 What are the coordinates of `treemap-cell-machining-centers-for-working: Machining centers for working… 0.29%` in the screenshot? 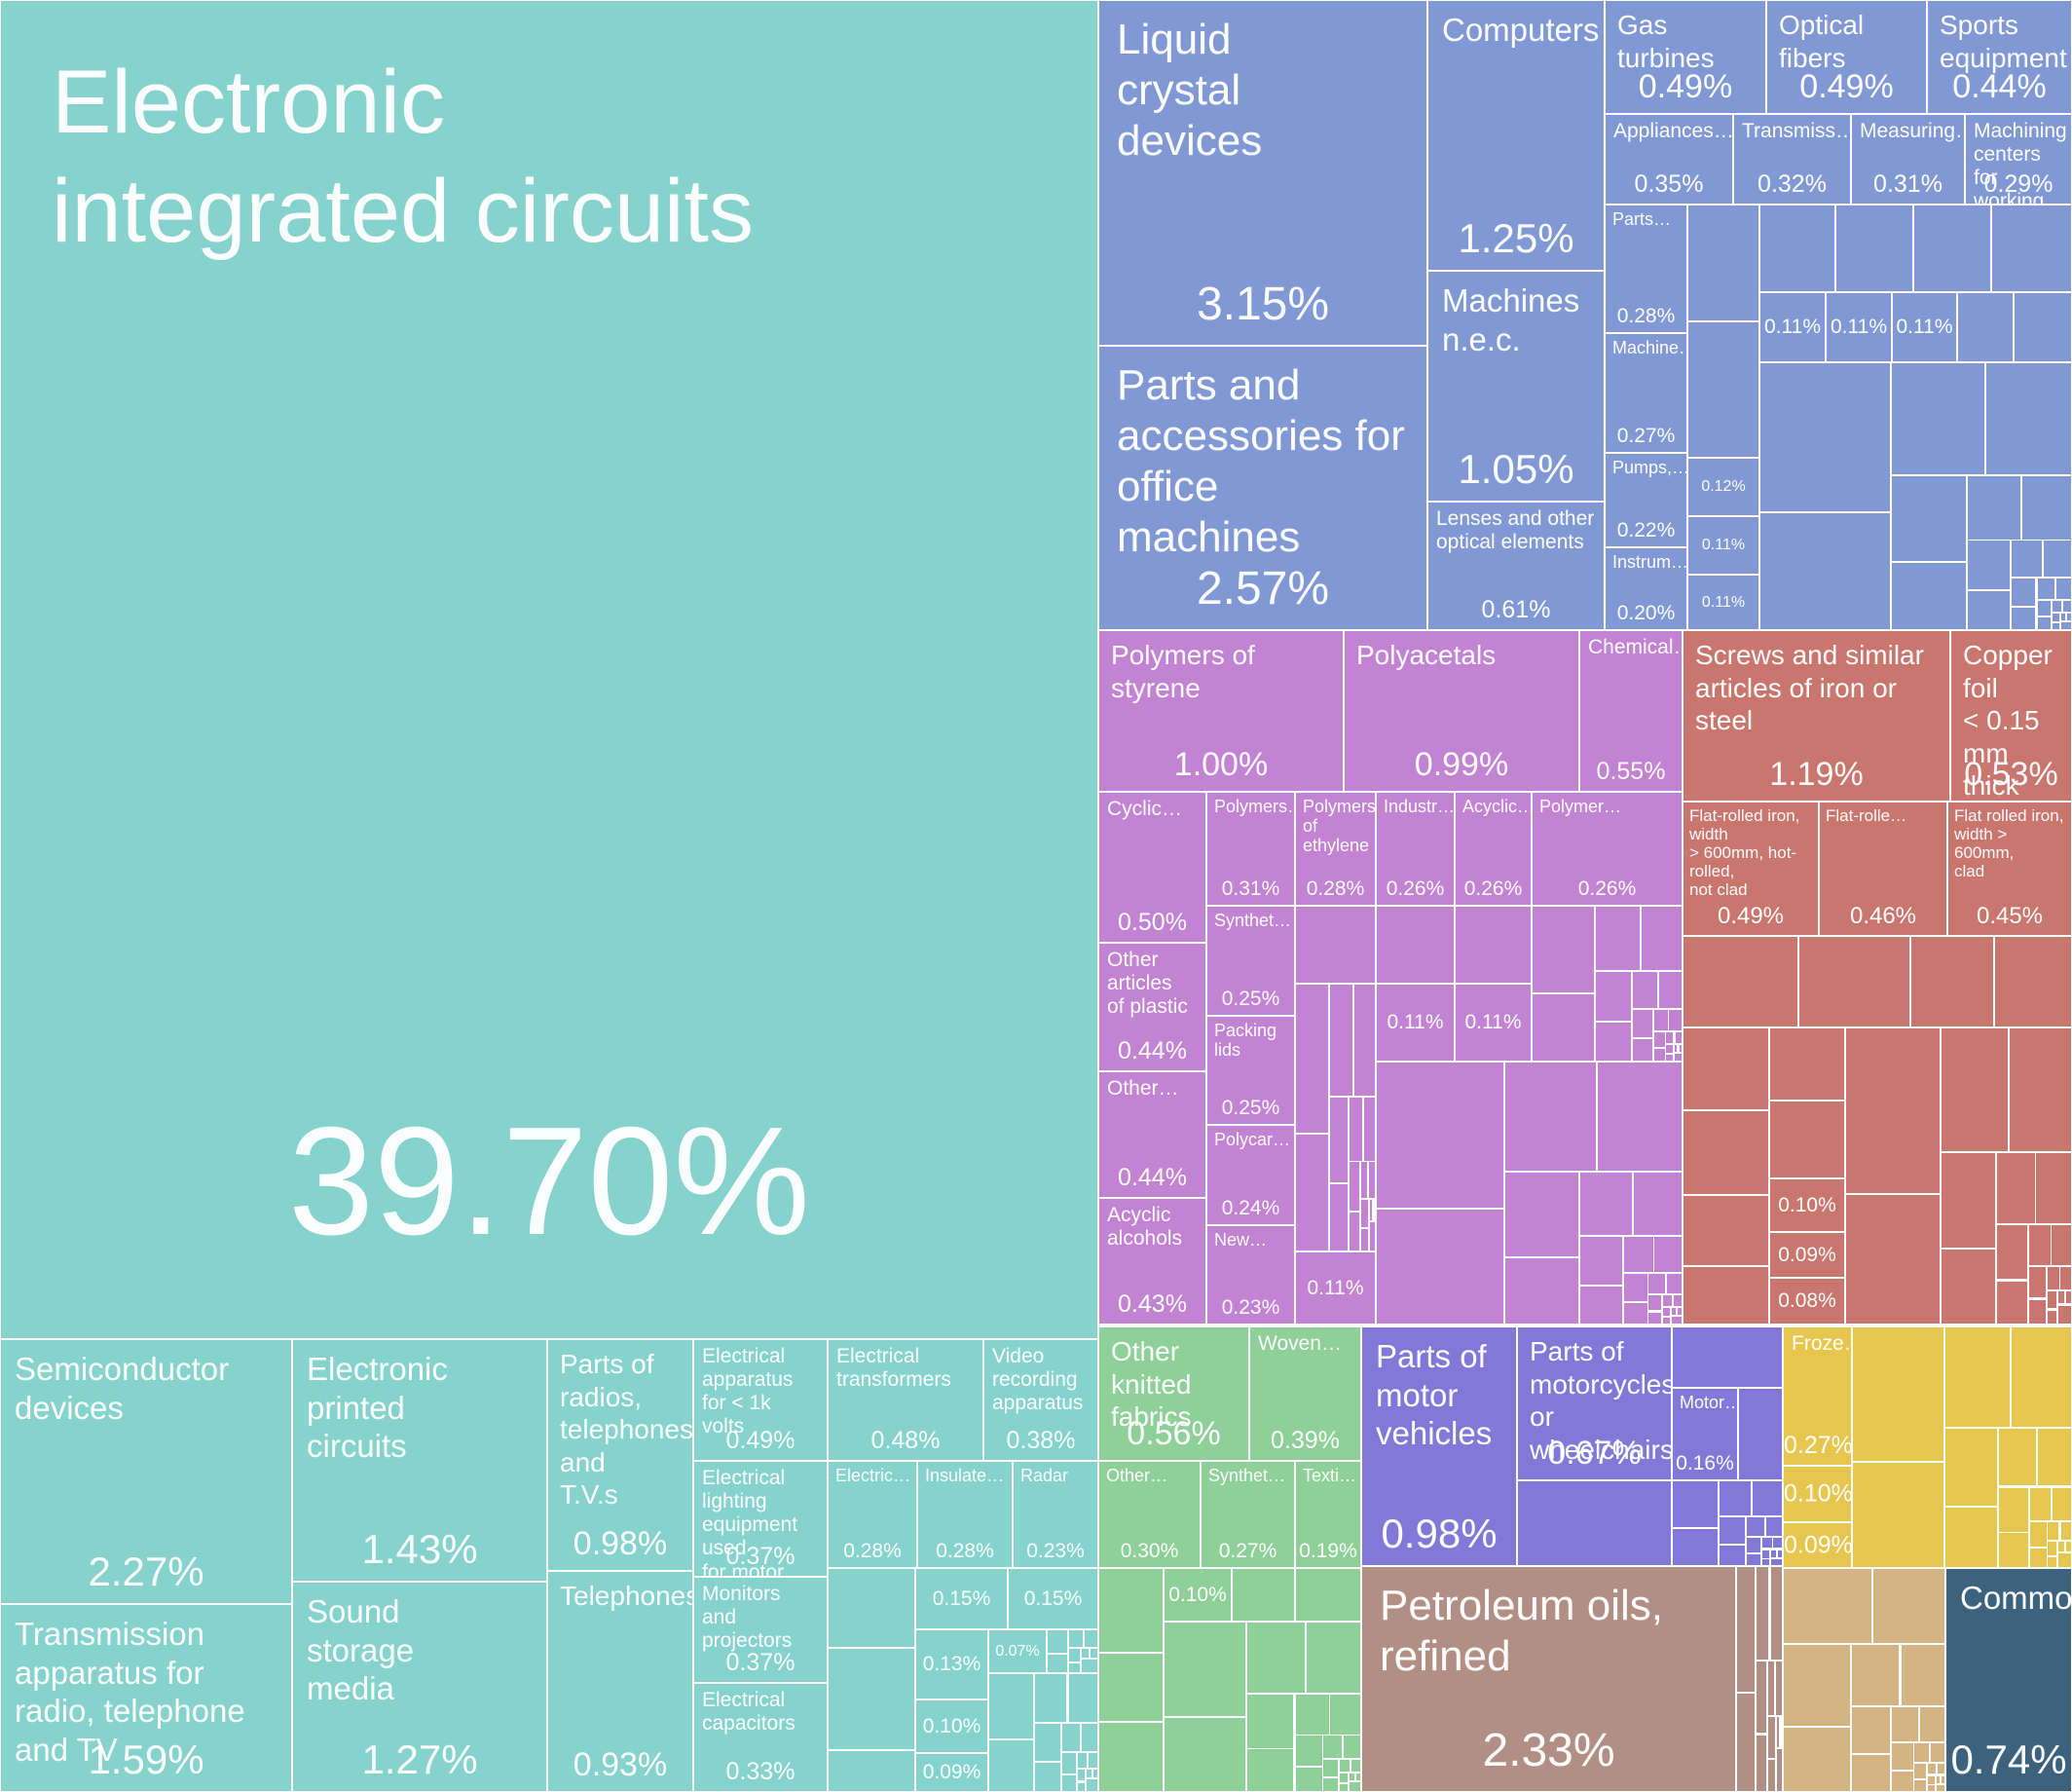 It's located at (2018, 159).